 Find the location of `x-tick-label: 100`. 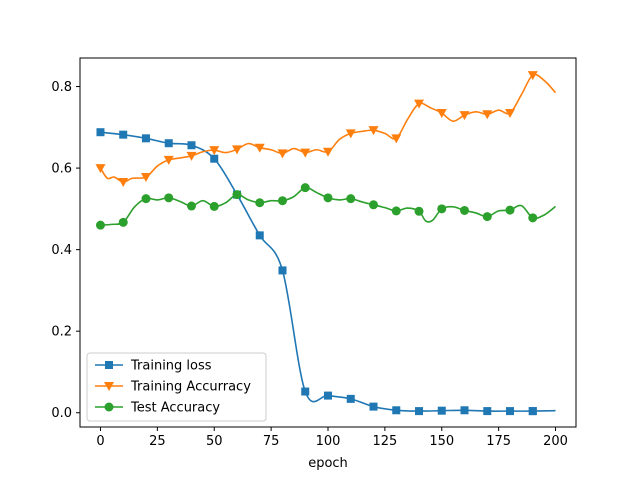

x-tick-label: 100 is located at coordinates (328, 441).